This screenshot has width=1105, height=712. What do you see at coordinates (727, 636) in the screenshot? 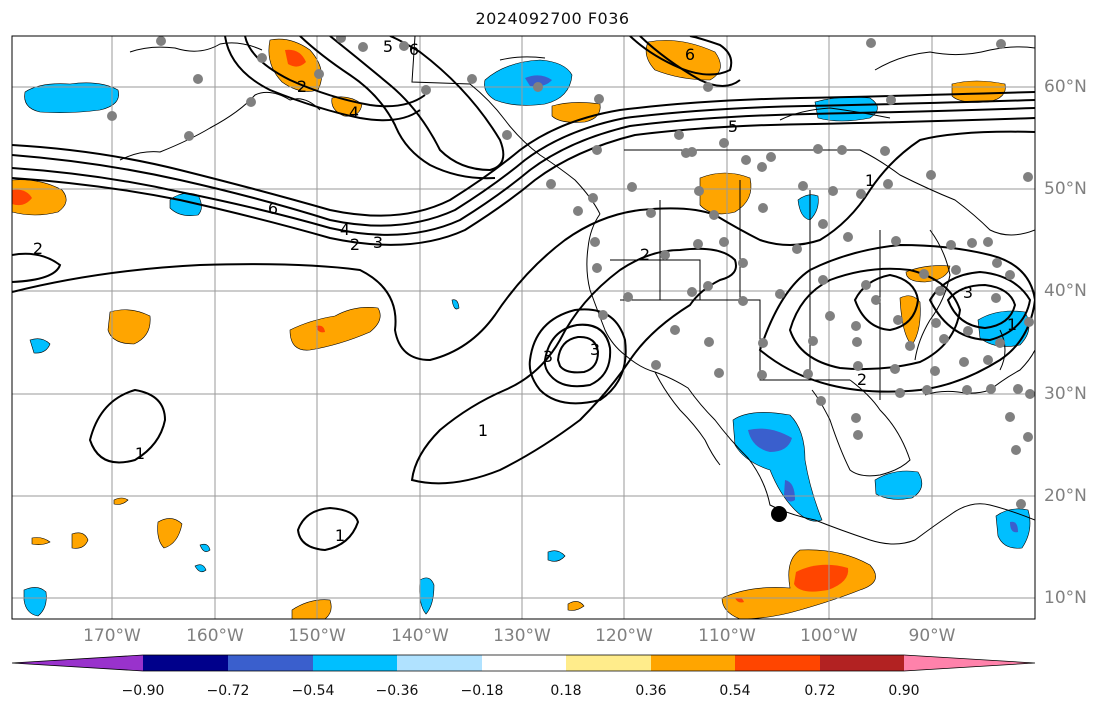
I see `lon-label: 110°W` at bounding box center [727, 636].